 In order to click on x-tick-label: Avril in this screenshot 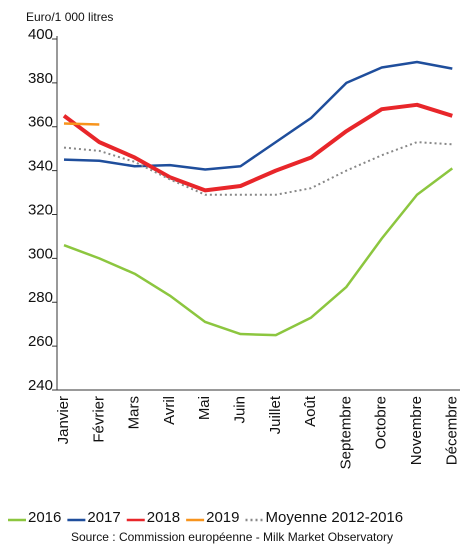, I will do `click(169, 410)`.